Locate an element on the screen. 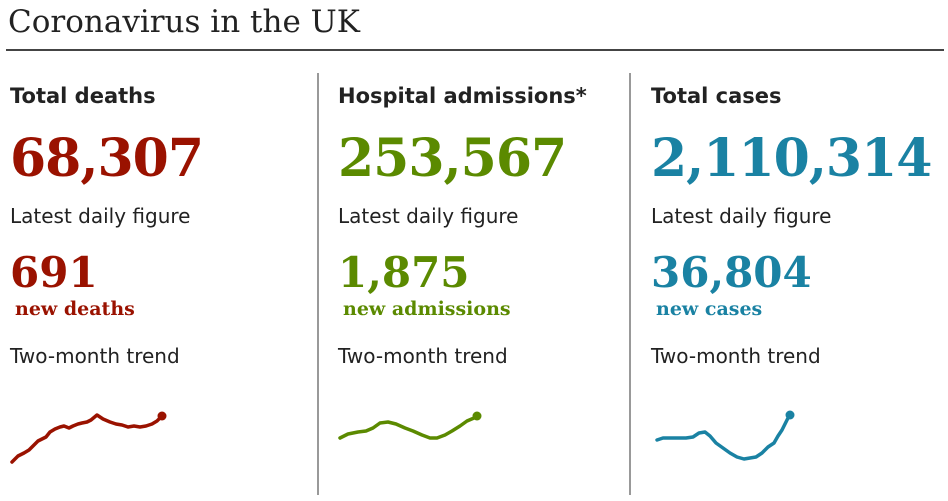  cases-trend-line is located at coordinates (723, 437).